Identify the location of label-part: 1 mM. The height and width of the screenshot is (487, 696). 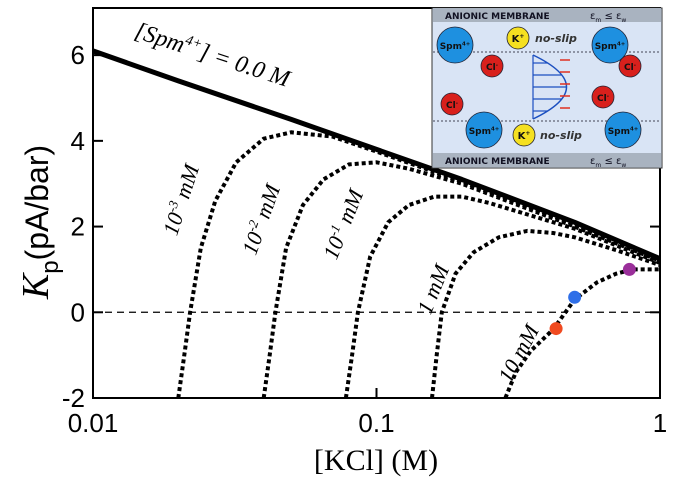
(433, 288).